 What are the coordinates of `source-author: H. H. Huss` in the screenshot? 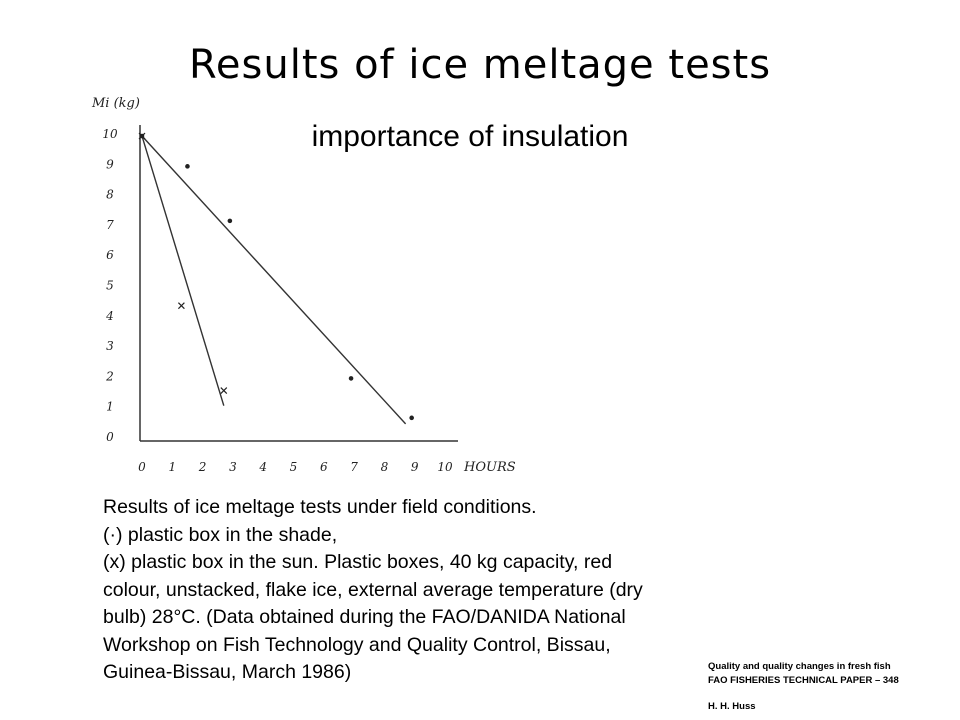 It's located at (732, 706).